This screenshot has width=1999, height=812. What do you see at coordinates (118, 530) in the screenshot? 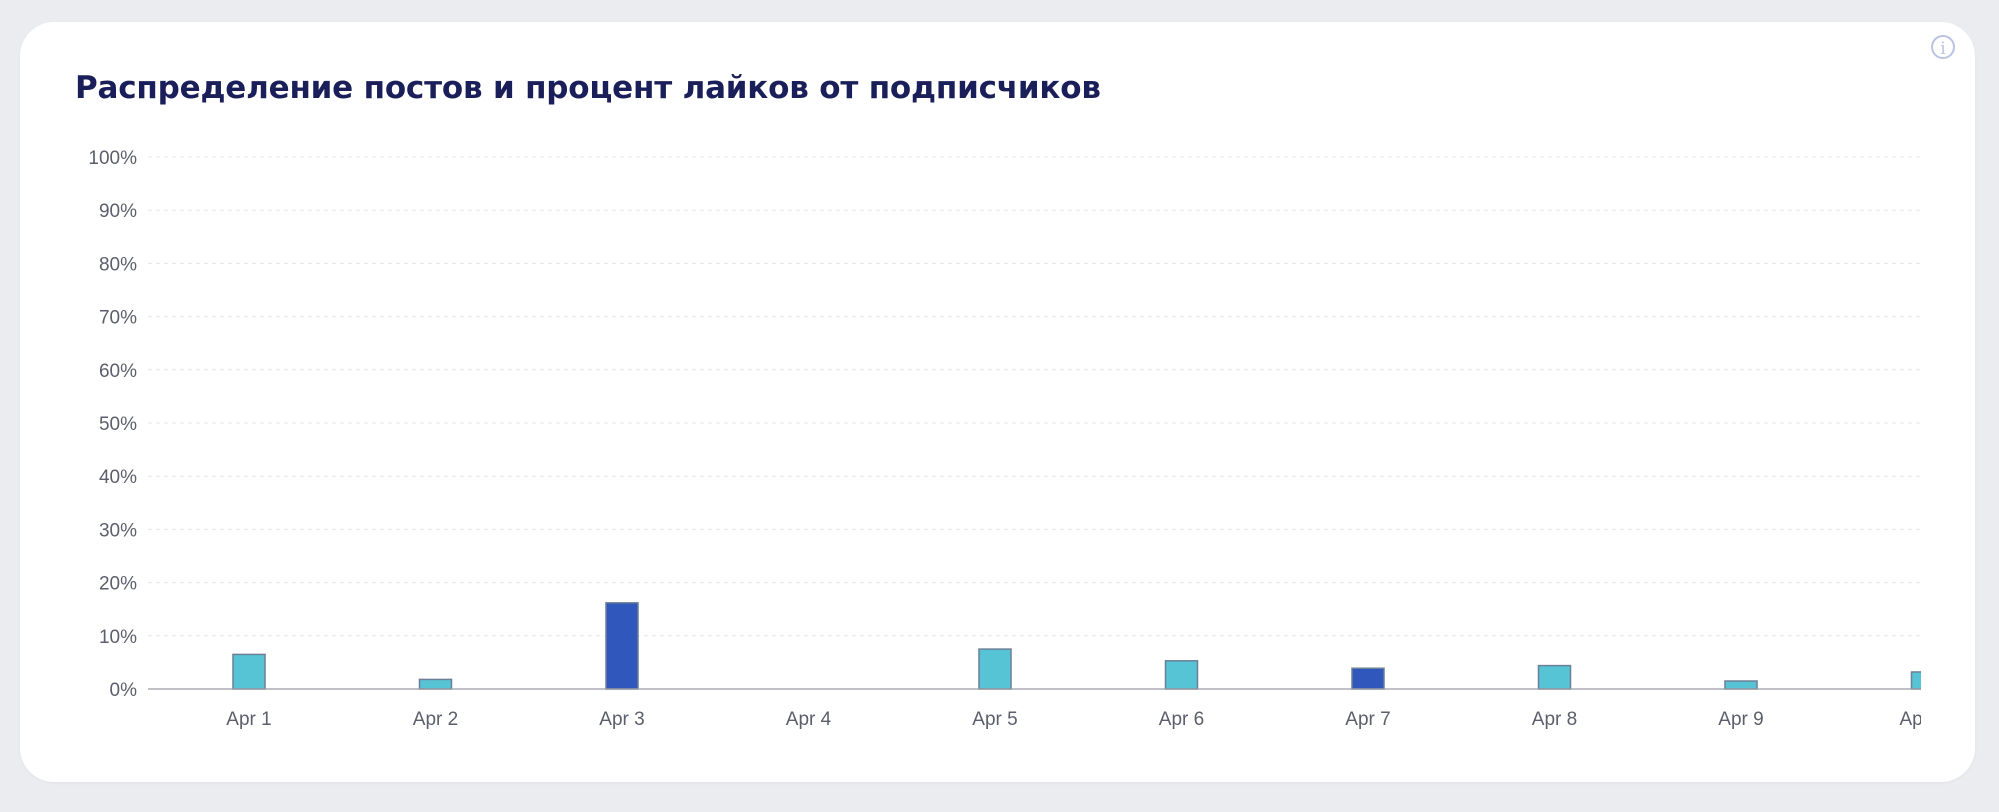
I see `y-tick-label: 30%` at bounding box center [118, 530].